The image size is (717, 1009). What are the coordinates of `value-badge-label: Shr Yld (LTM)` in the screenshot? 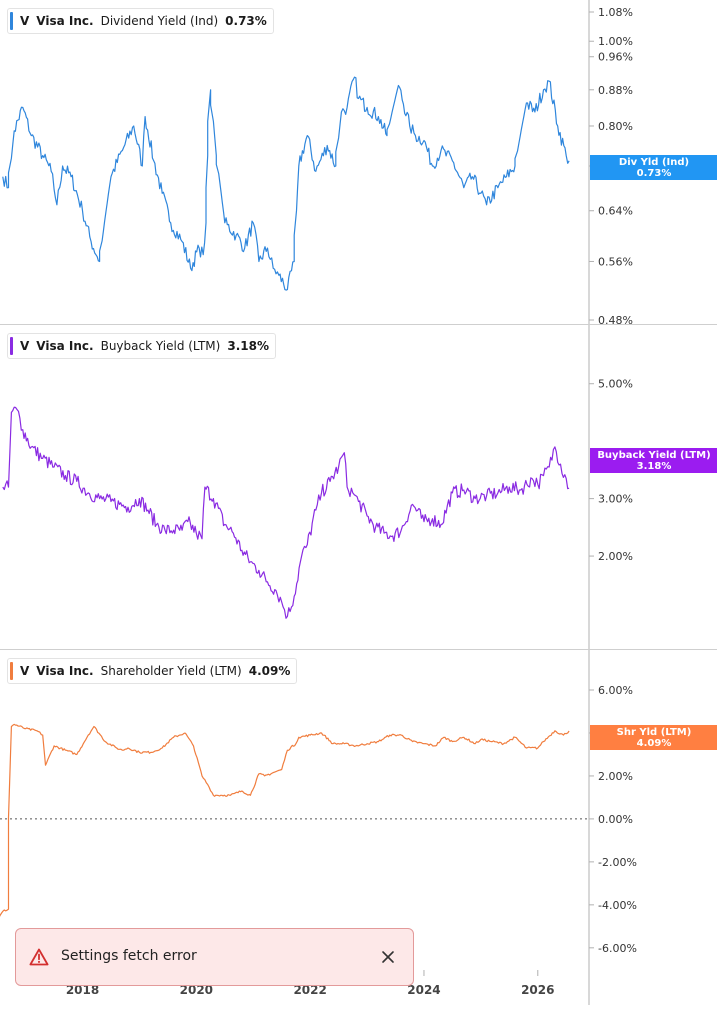 It's located at (654, 732).